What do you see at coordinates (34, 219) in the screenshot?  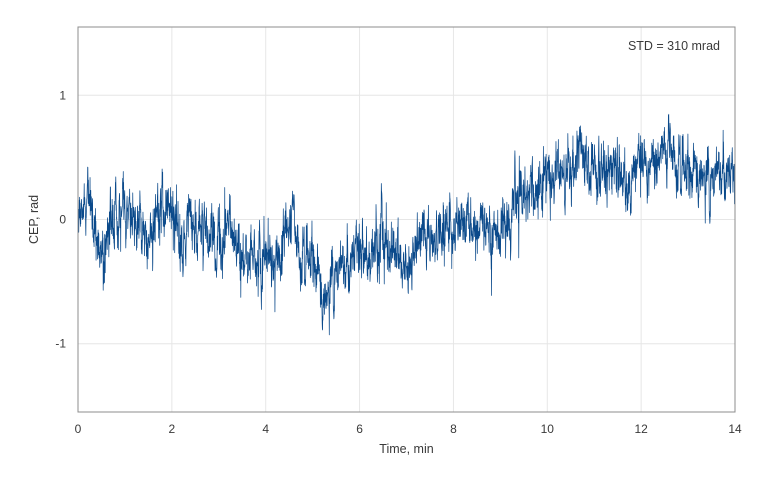 I see `y-axis-title: CEP, rad` at bounding box center [34, 219].